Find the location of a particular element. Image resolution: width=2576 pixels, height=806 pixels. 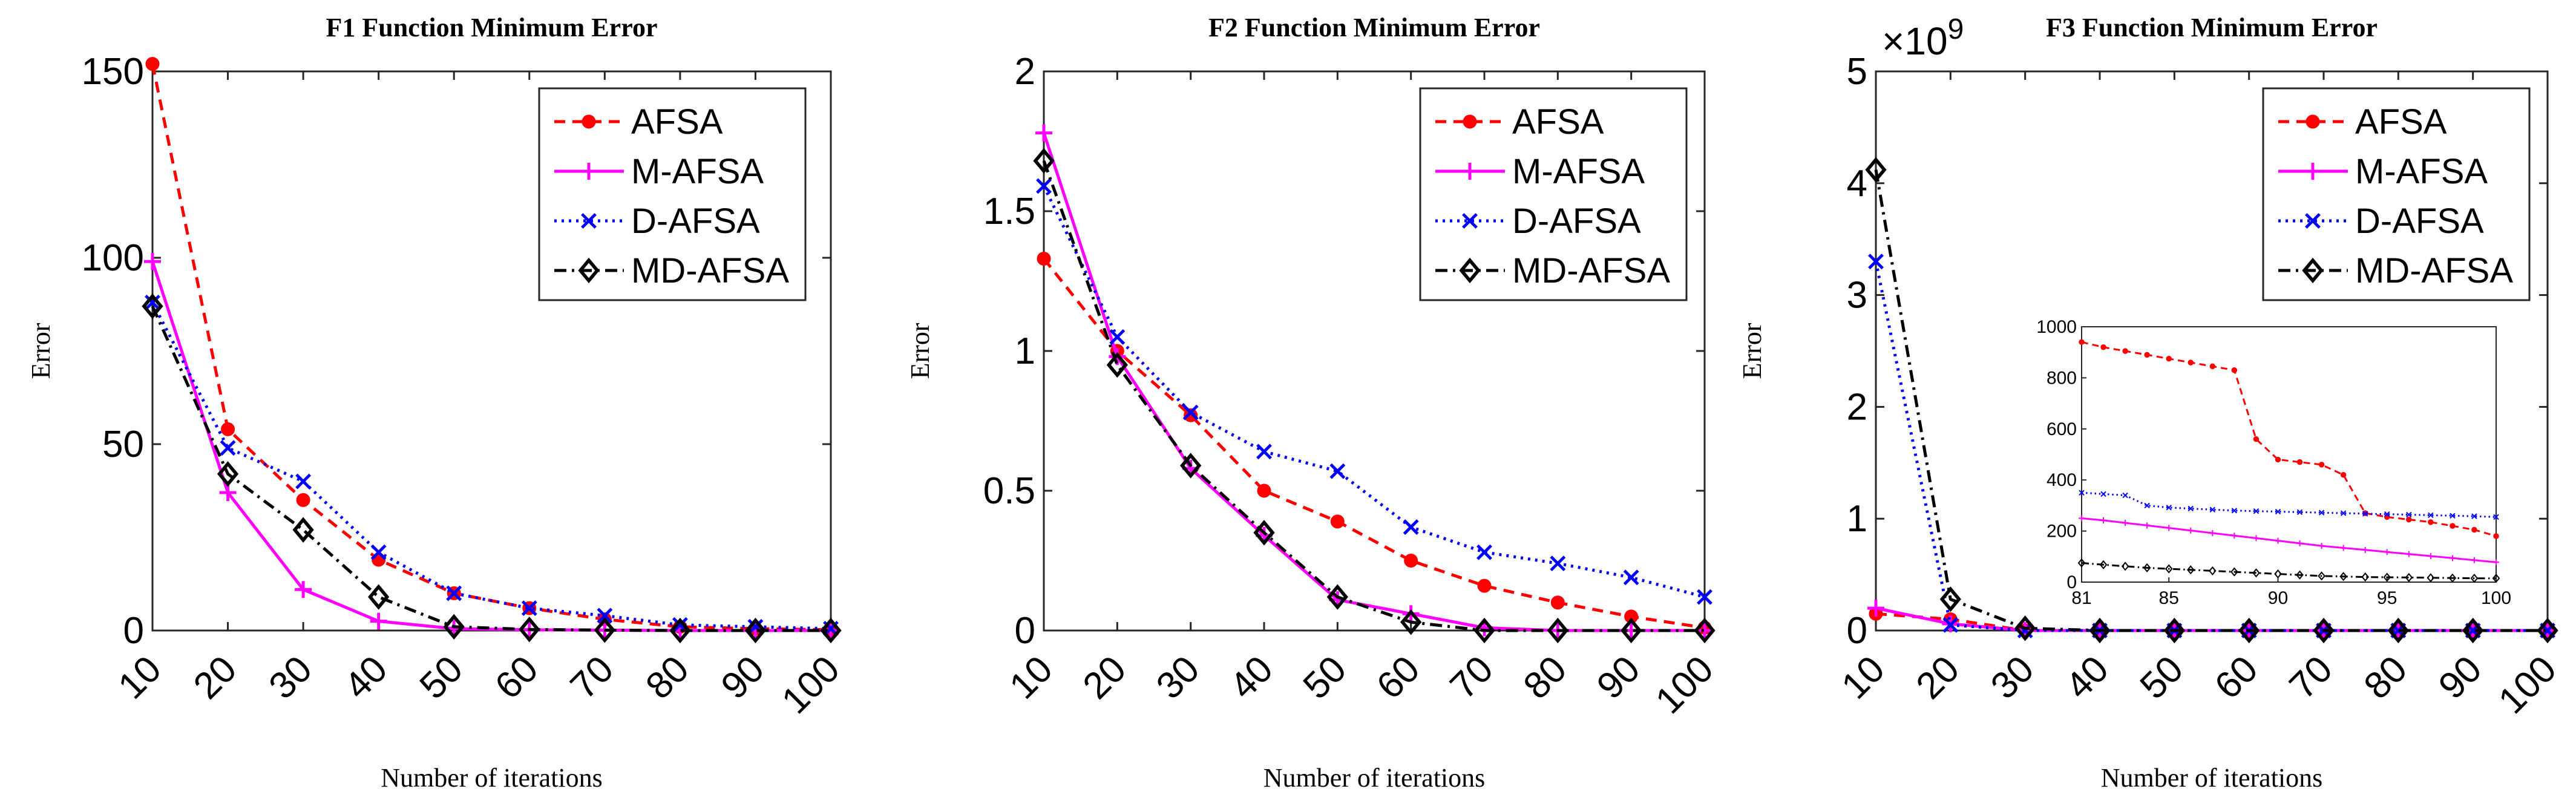

f3-x-tick-label: 40 is located at coordinates (2087, 677).